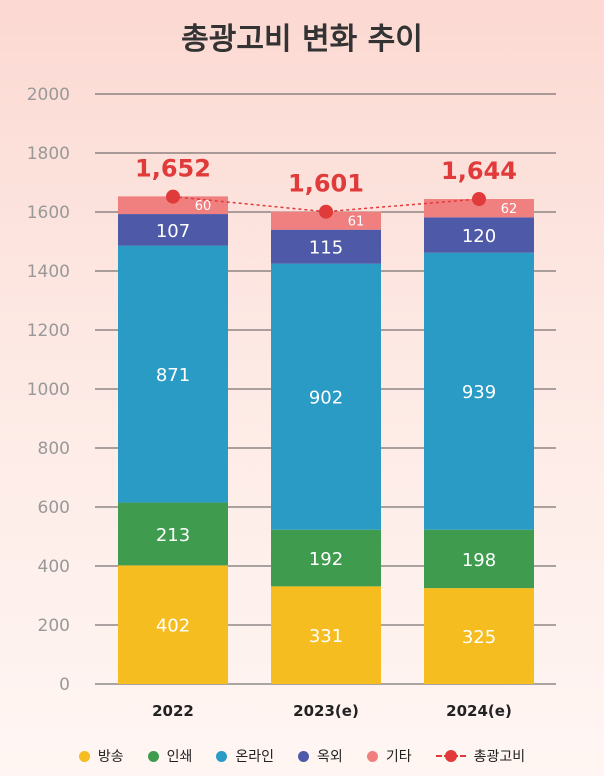 Image resolution: width=604 pixels, height=776 pixels. What do you see at coordinates (48, 331) in the screenshot?
I see `y-tick-label: 1200` at bounding box center [48, 331].